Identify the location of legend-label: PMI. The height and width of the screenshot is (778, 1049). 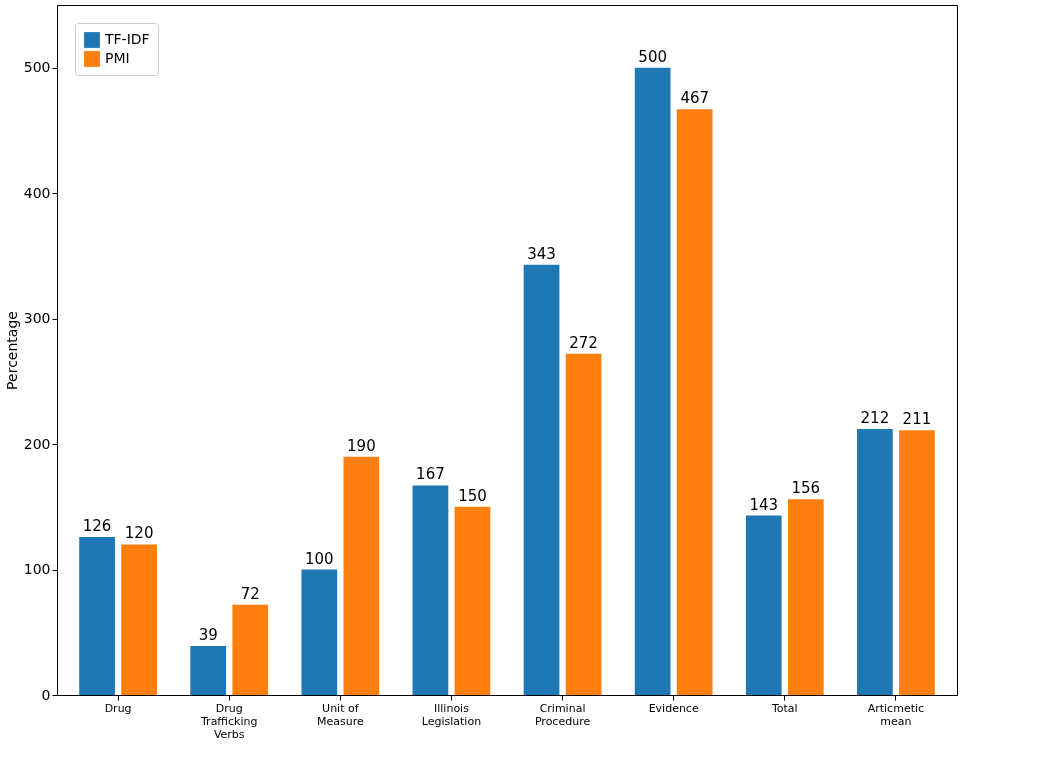
(117, 58).